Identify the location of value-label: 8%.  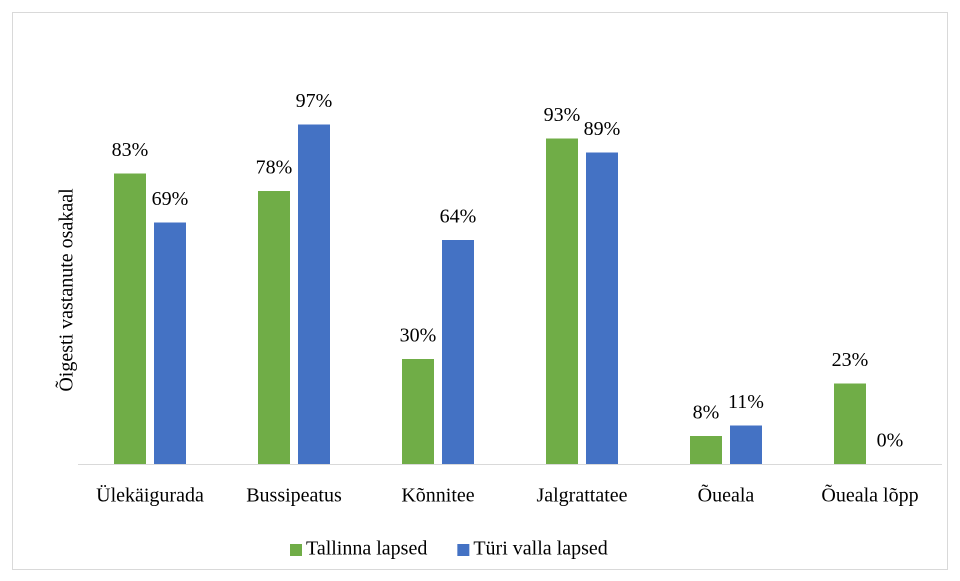
(706, 413).